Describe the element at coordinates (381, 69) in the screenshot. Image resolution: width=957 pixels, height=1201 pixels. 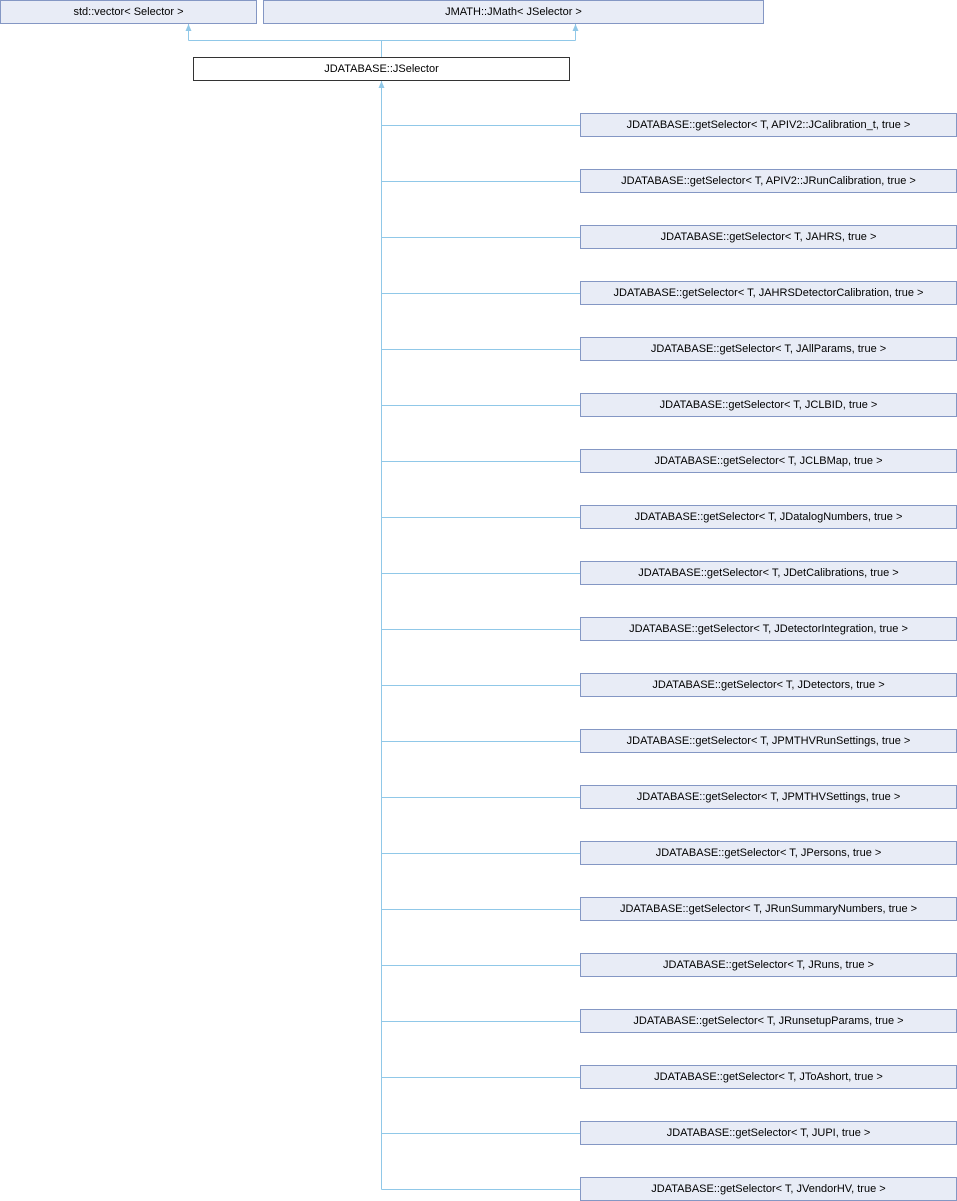
I see `main-node-jselector: JDATABASE::JSelector` at that location.